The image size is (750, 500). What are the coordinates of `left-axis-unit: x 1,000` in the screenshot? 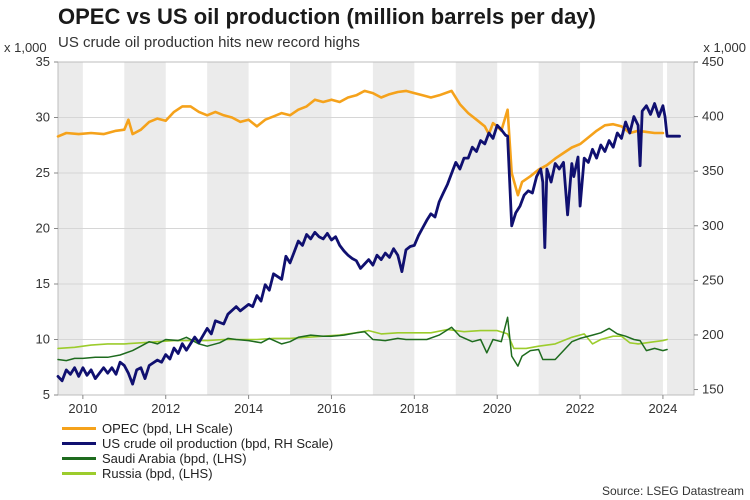 It's located at (25, 47).